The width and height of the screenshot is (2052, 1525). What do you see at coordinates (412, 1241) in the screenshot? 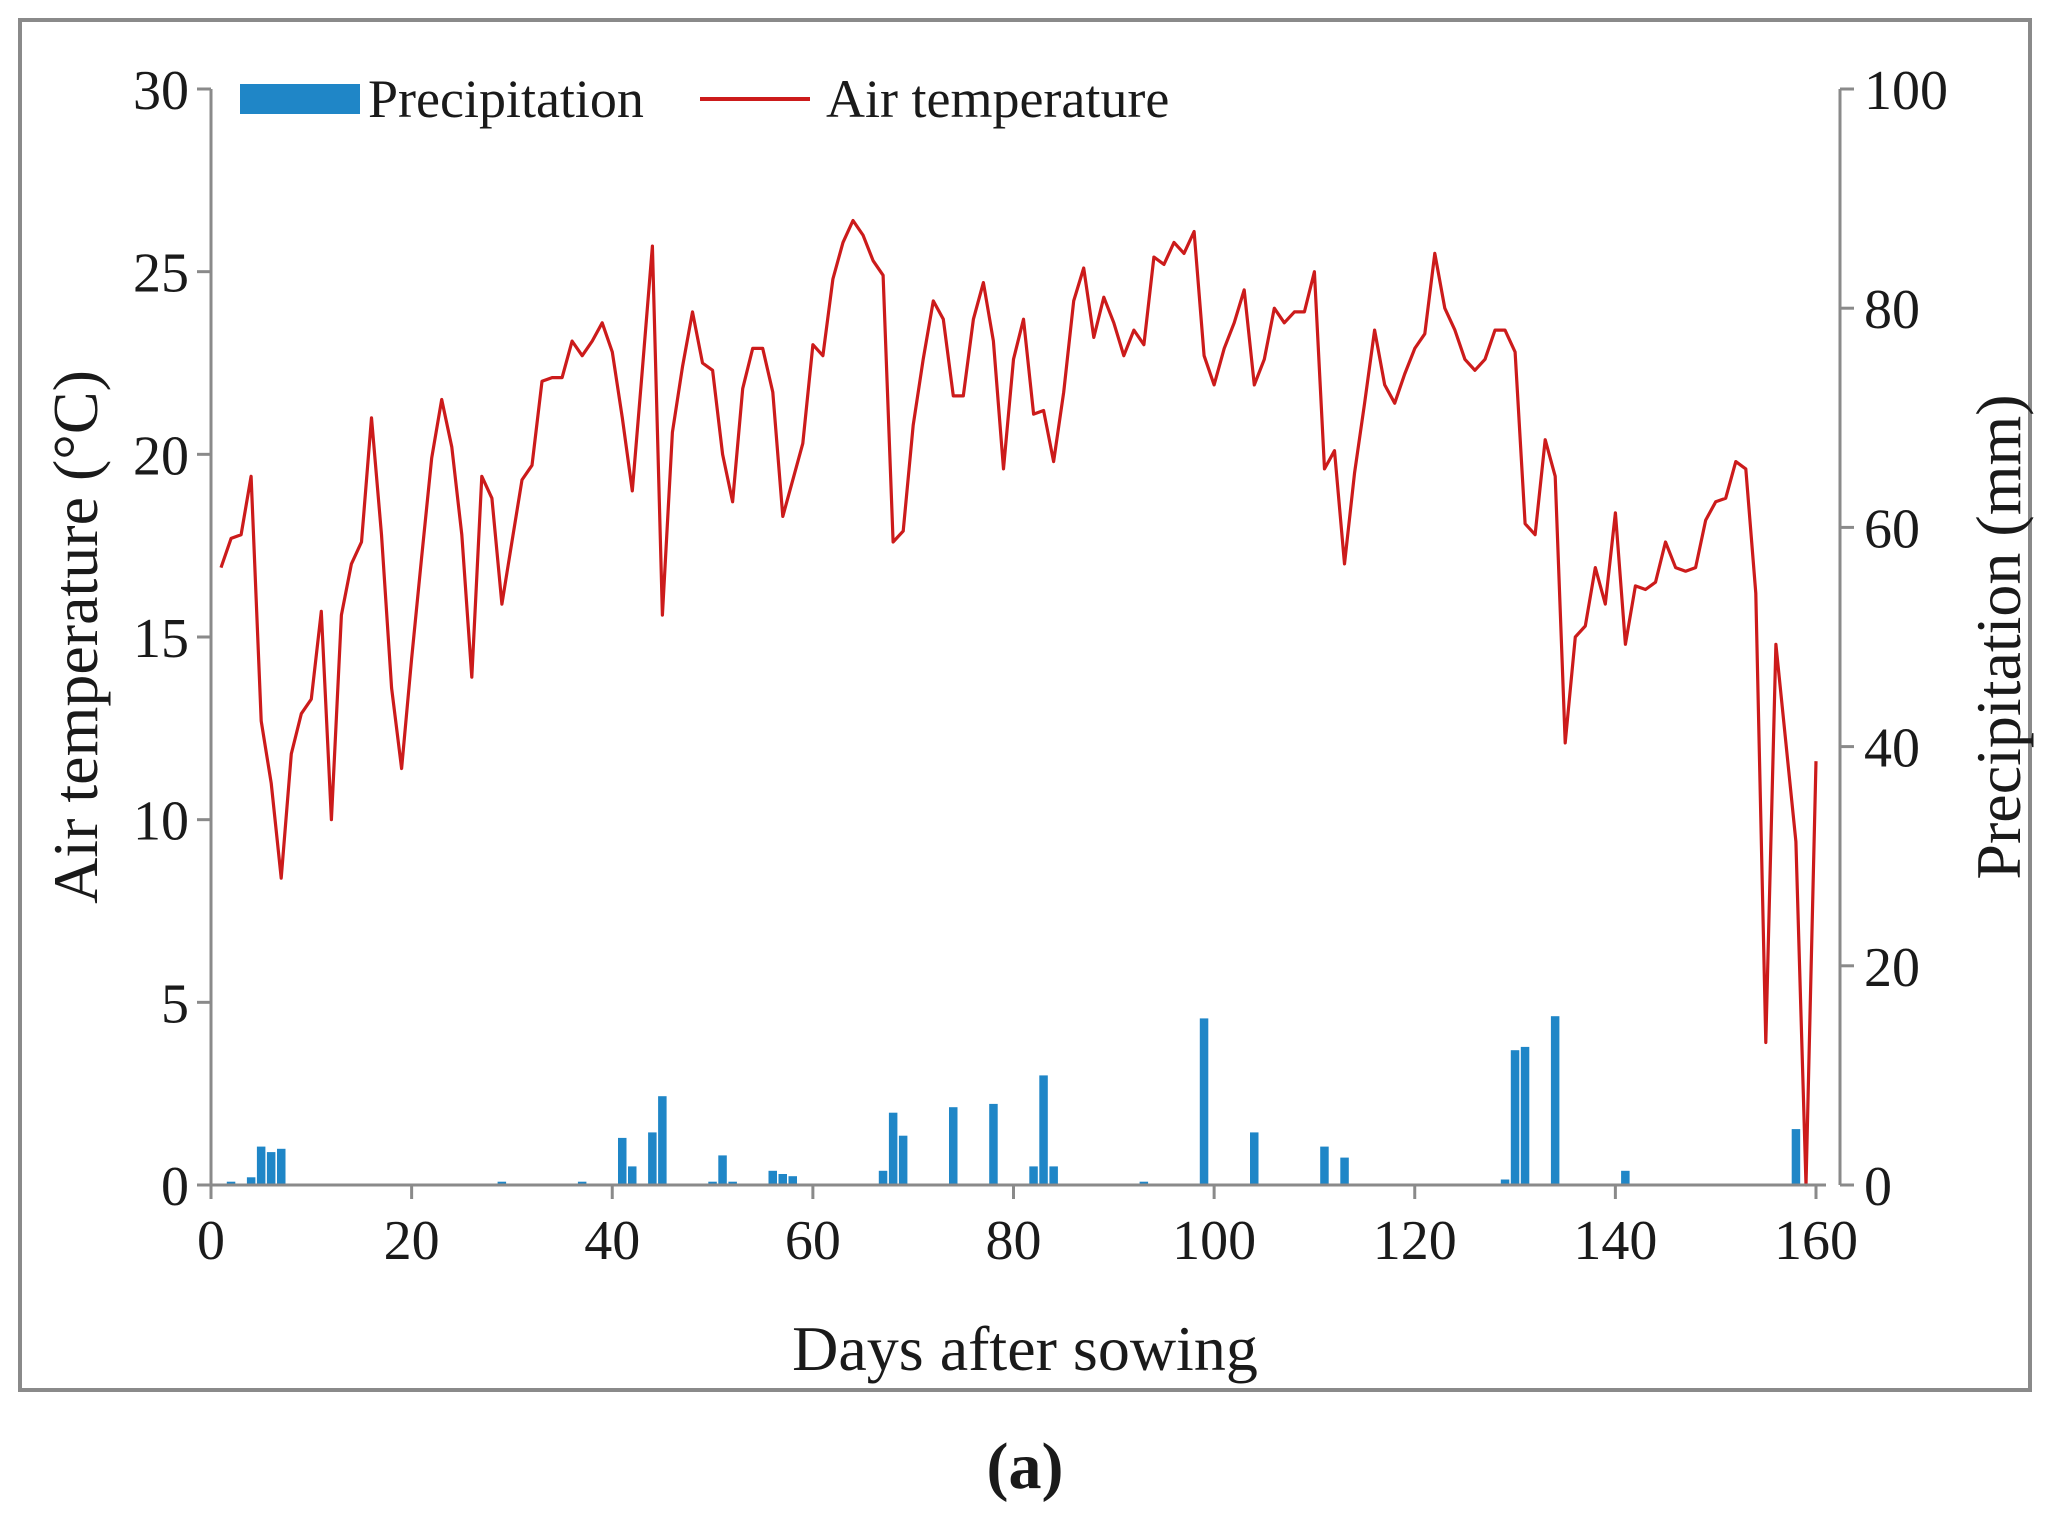
I see `x-tick-label: 20` at bounding box center [412, 1241].